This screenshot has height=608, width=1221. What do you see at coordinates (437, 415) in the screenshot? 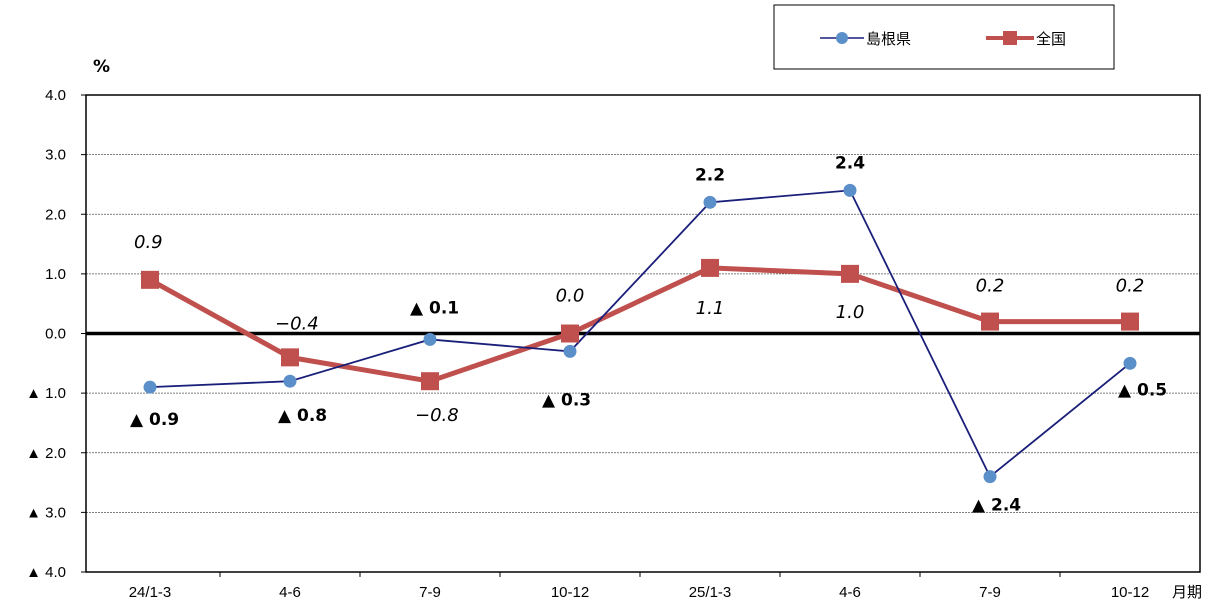
I see `national-data-label: −0.8` at bounding box center [437, 415].